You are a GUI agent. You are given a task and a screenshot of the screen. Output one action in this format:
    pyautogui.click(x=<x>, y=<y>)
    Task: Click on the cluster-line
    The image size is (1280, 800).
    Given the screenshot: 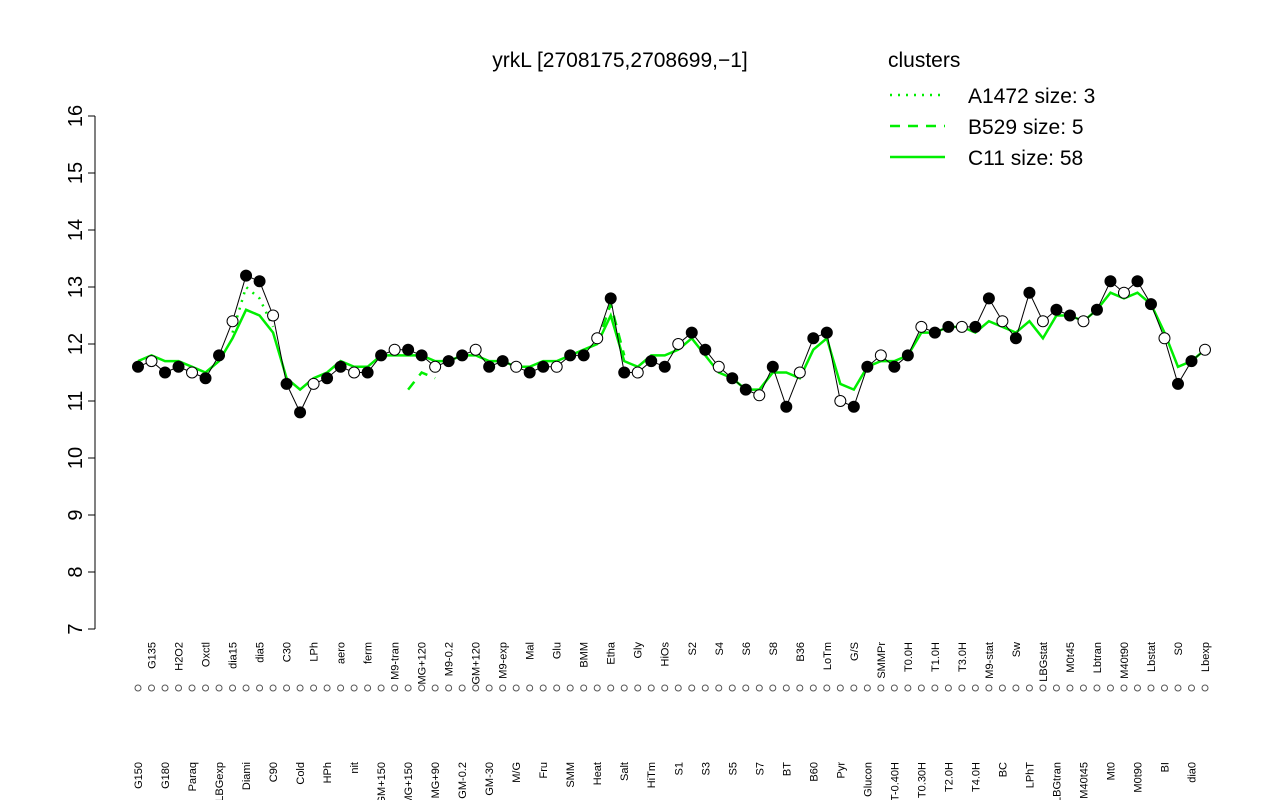 What is the action you would take?
    pyautogui.click(x=671, y=341)
    